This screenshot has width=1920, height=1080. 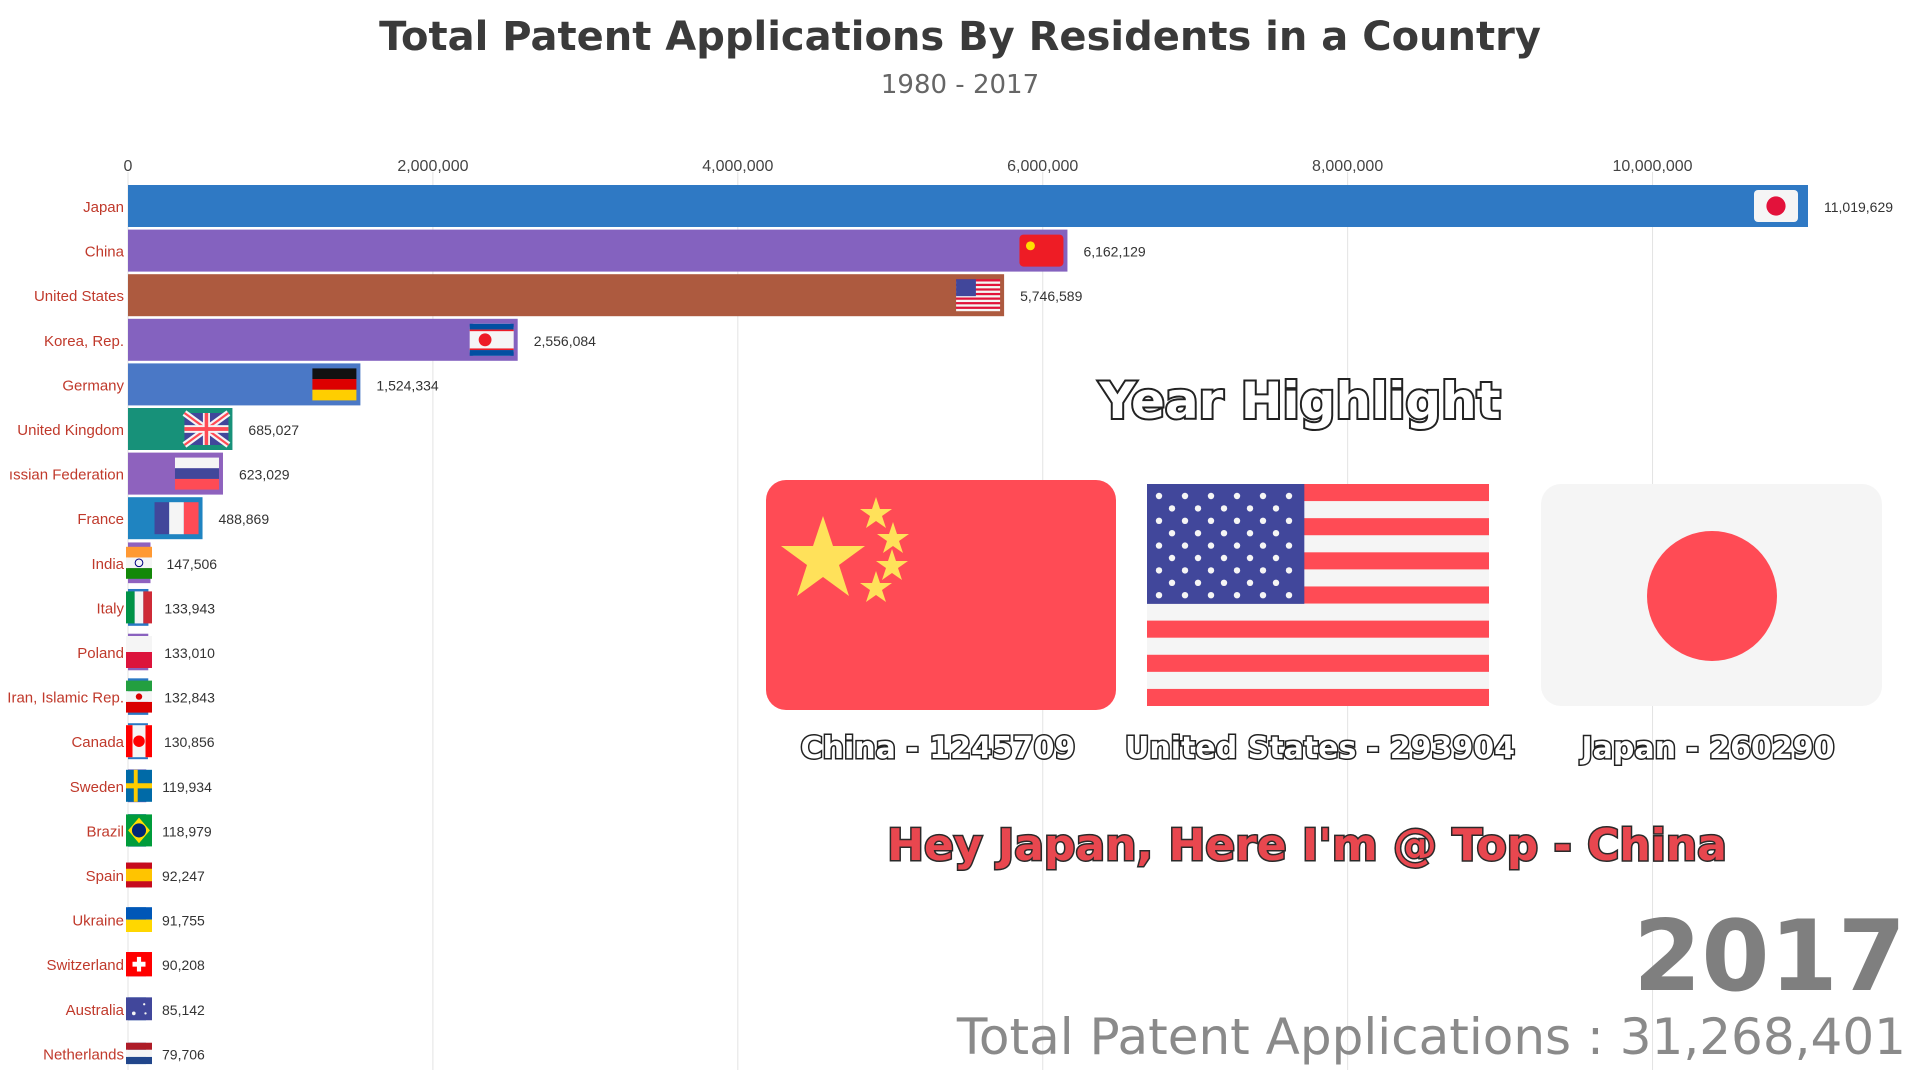 I want to click on category-label: Spain, so click(x=105, y=876).